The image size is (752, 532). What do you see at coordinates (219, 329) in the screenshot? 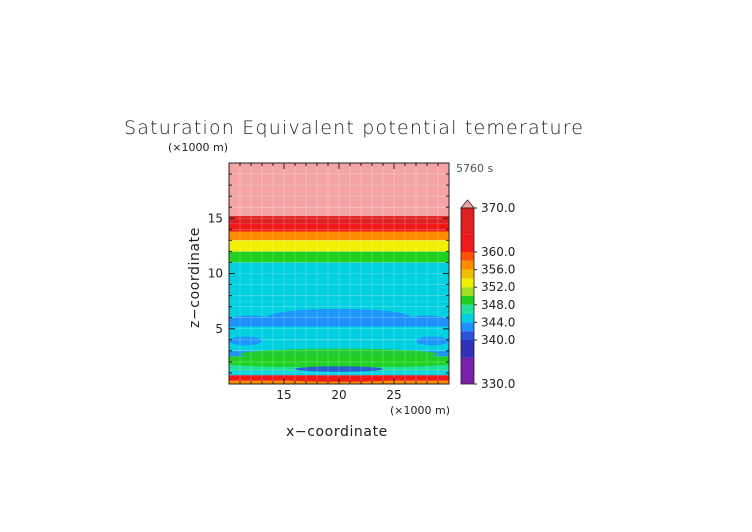
I see `z-tick-label: 5` at bounding box center [219, 329].